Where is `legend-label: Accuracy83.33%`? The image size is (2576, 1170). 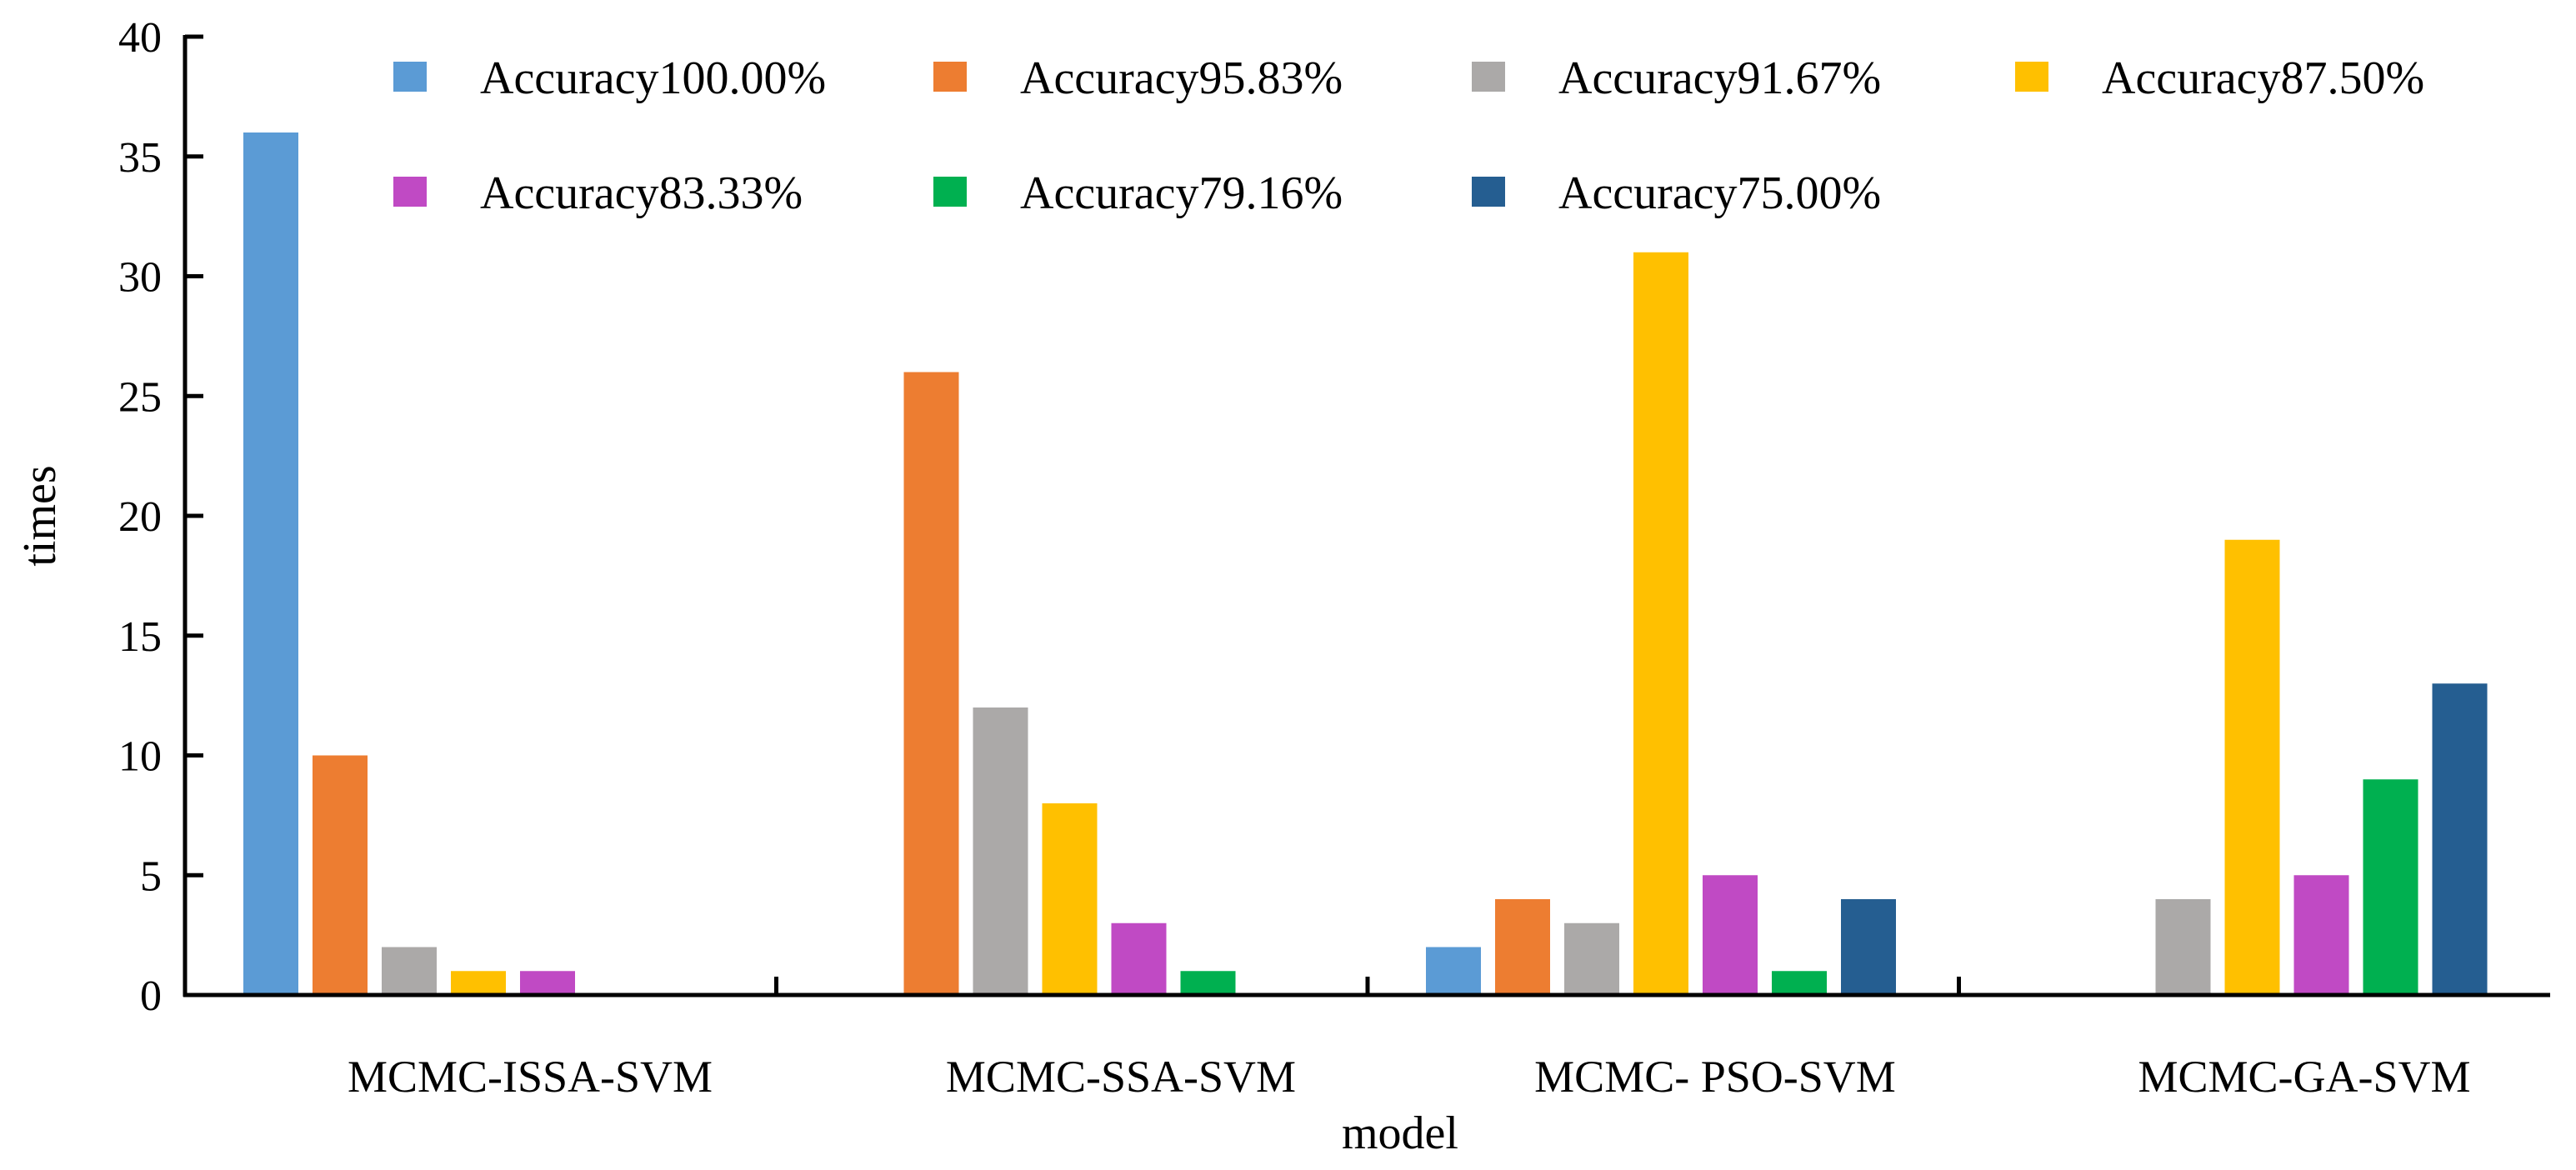
legend-label: Accuracy83.33% is located at coordinates (641, 193).